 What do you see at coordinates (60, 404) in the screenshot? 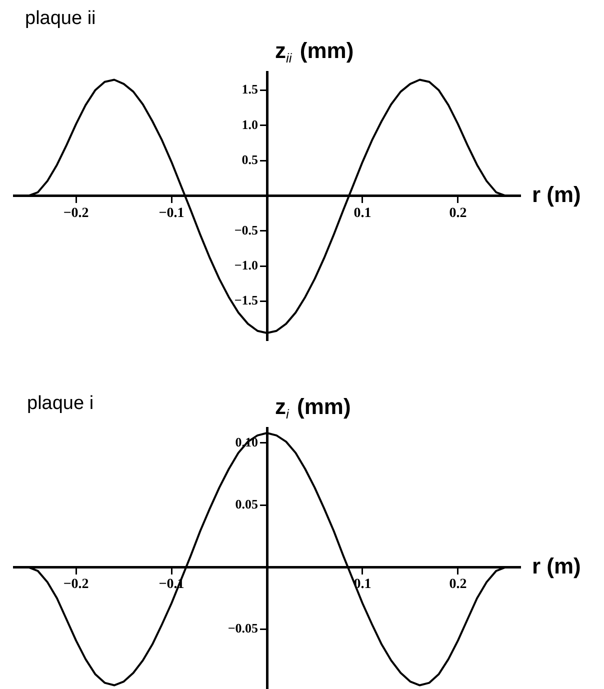
I see `chart-title: plaque i` at bounding box center [60, 404].